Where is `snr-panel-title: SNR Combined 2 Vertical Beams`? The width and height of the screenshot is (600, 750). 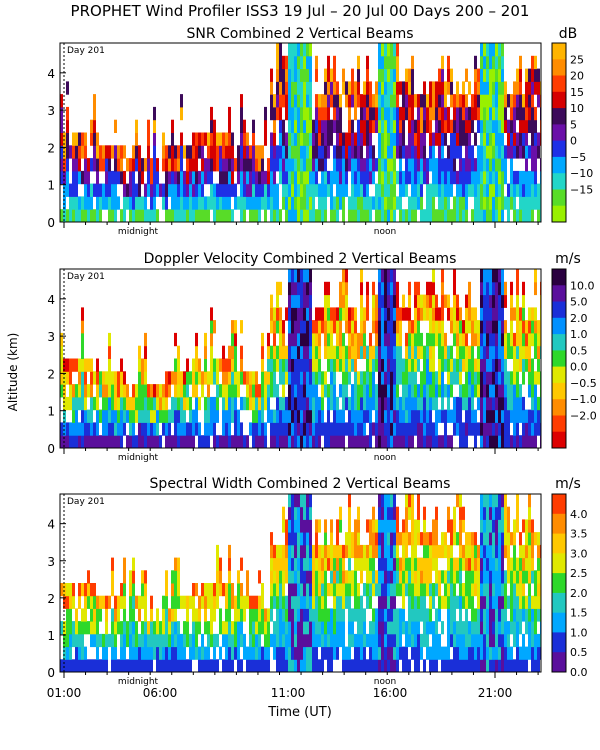
snr-panel-title: SNR Combined 2 Vertical Beams is located at coordinates (299, 34).